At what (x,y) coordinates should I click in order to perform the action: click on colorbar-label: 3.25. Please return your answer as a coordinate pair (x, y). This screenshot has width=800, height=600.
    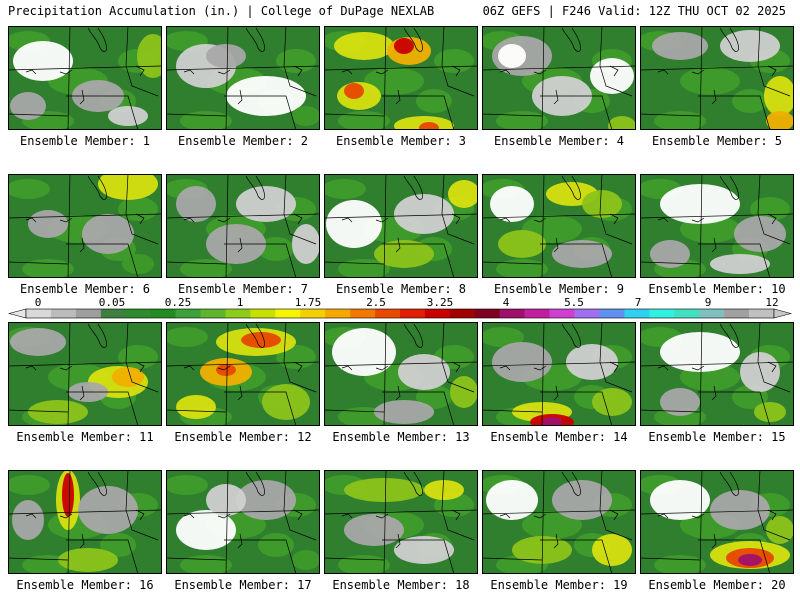
    Looking at the image, I should click on (440, 302).